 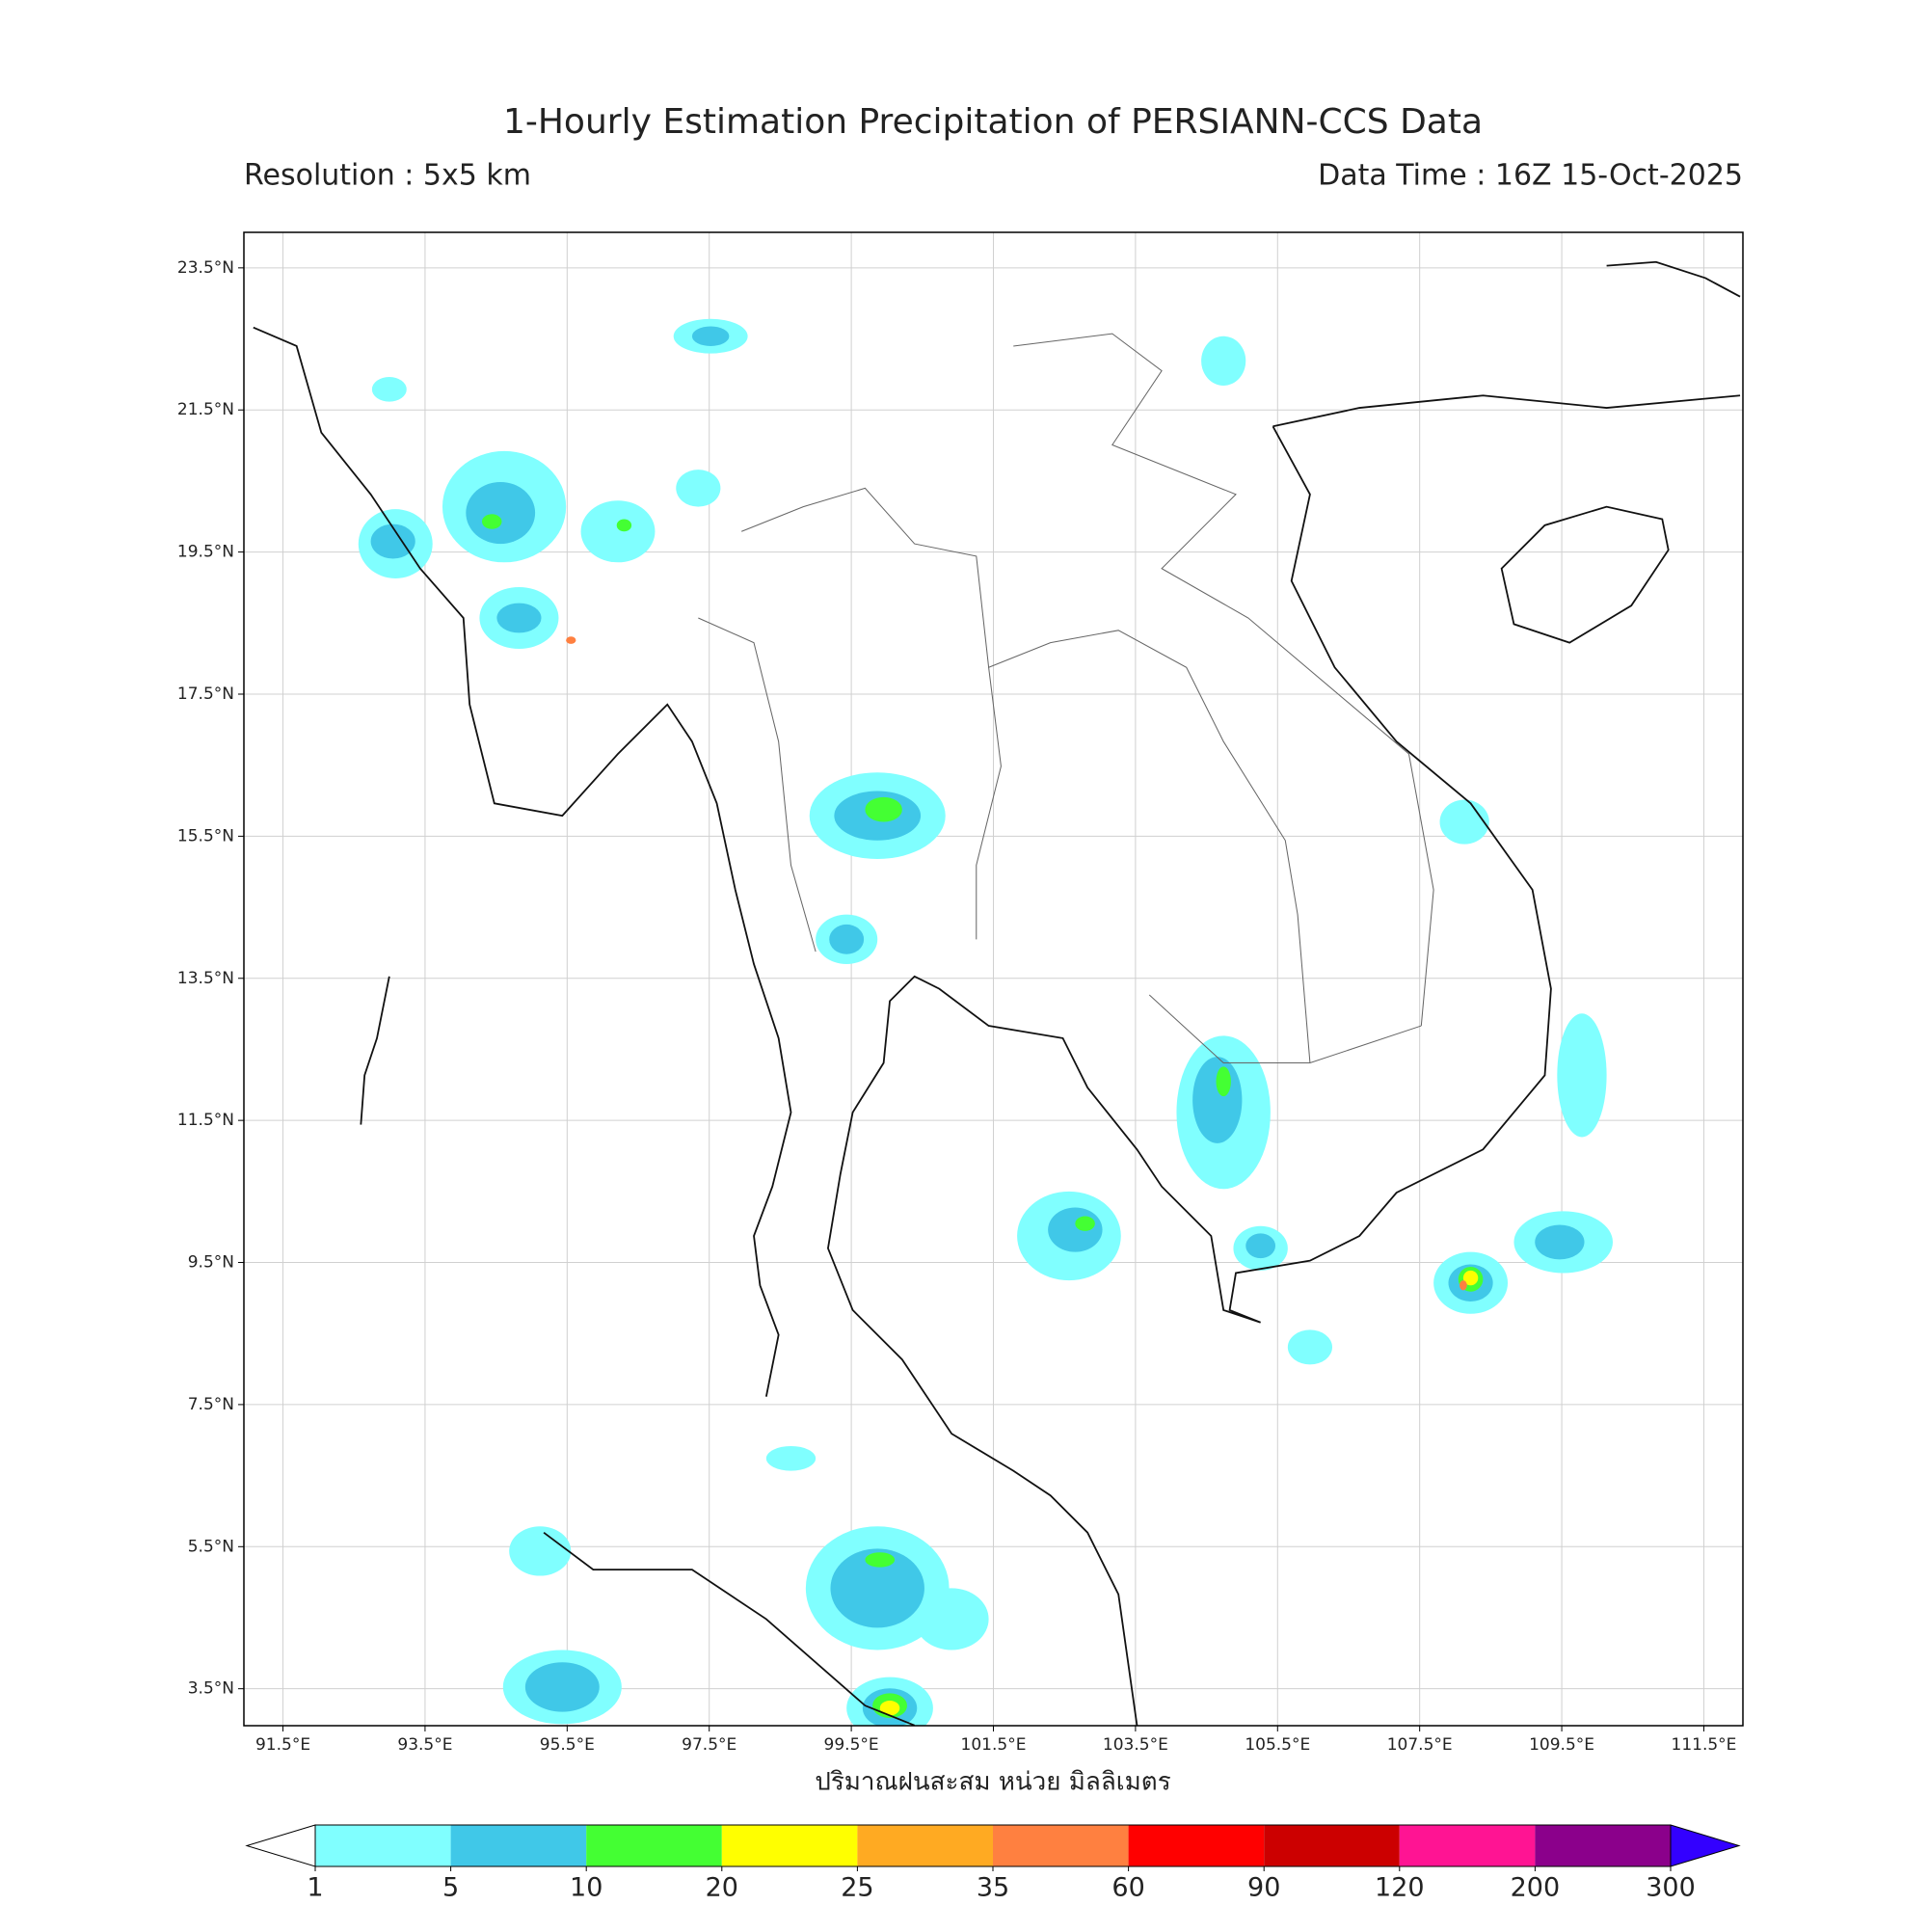 I want to click on lat-tick-label: 13.5°N, so click(x=205, y=979).